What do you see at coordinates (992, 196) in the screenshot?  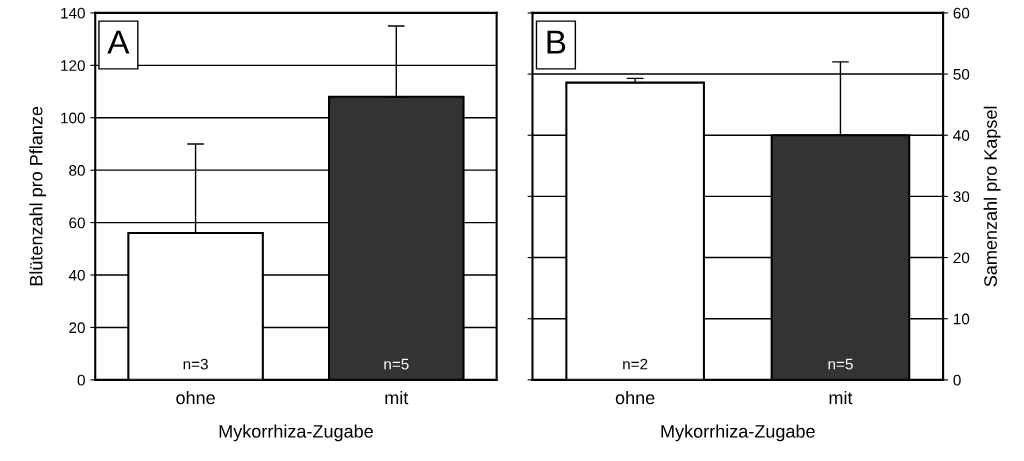 I see `y-axis-title: Samenzahl pro Kapsel` at bounding box center [992, 196].